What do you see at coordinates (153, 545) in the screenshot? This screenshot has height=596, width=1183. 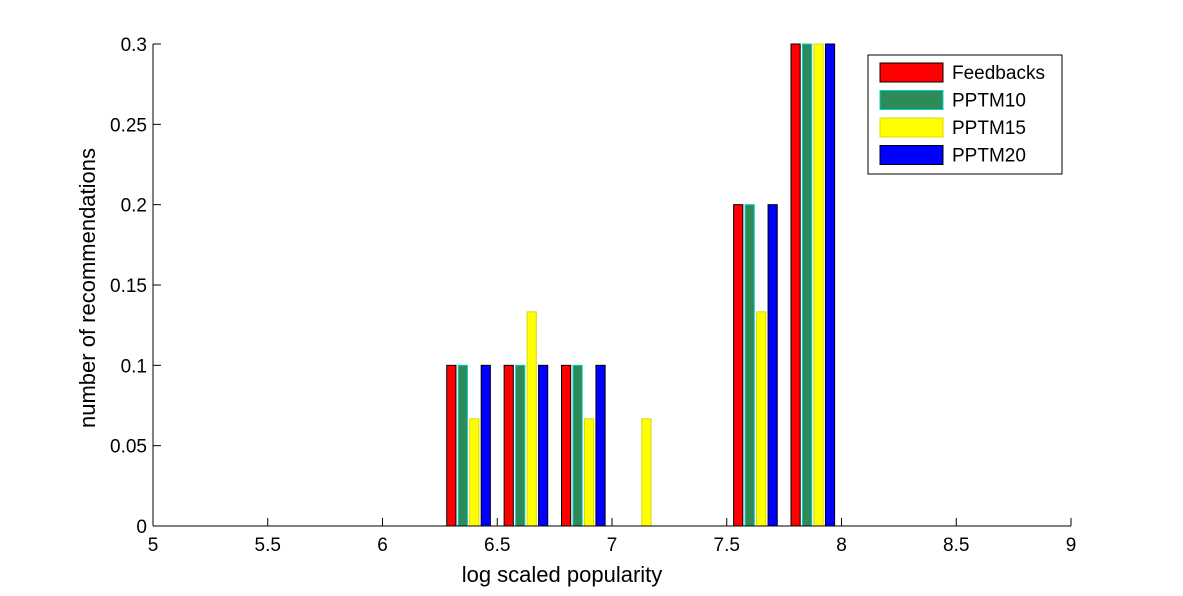 I see `x-tick-label-0: 5` at bounding box center [153, 545].